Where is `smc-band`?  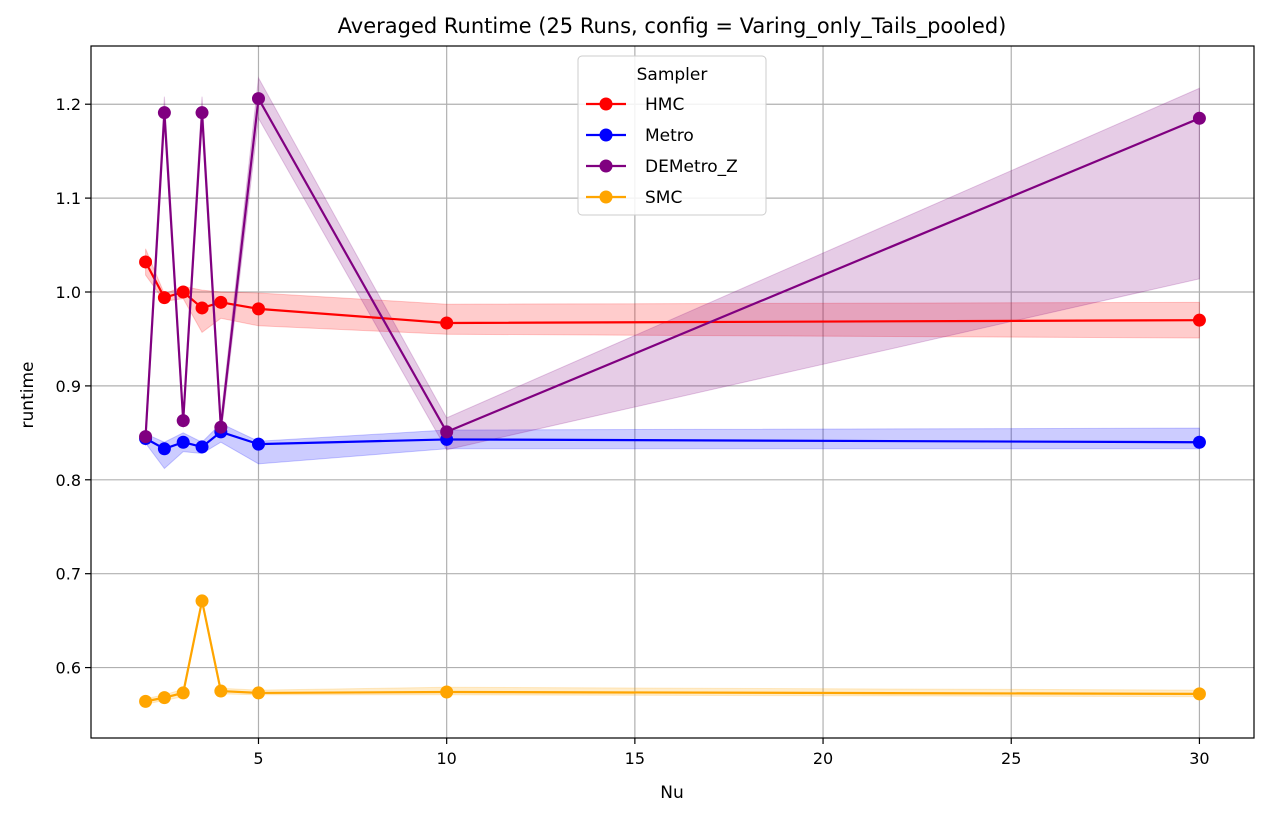
smc-band is located at coordinates (672, 651).